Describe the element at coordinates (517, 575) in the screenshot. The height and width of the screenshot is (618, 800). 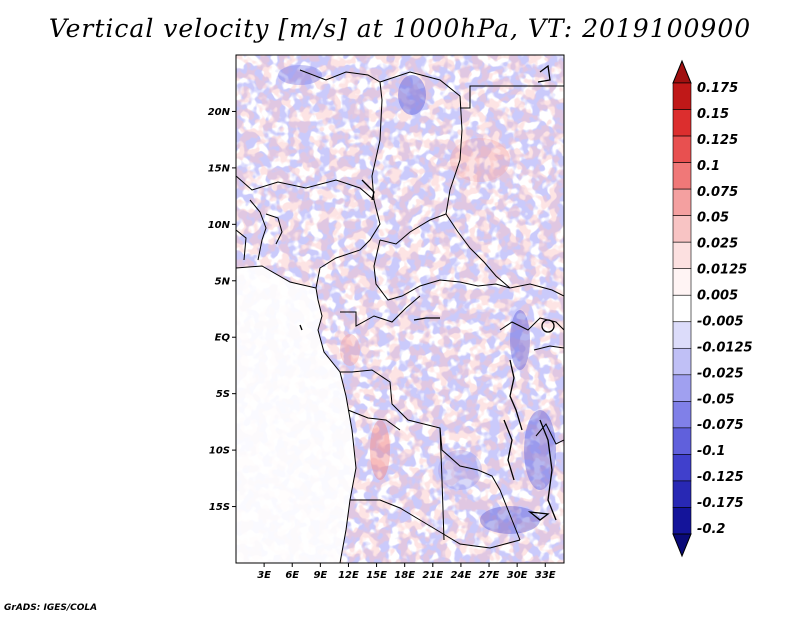
I see `lon-tick-label: 30E` at that location.